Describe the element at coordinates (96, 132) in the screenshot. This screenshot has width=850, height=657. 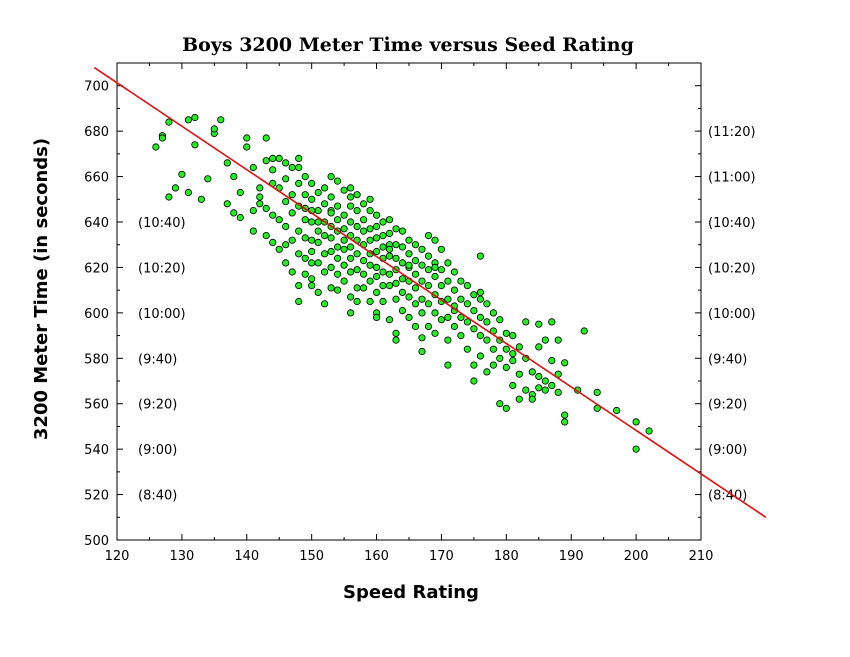
I see `y-tick-label: 680` at that location.